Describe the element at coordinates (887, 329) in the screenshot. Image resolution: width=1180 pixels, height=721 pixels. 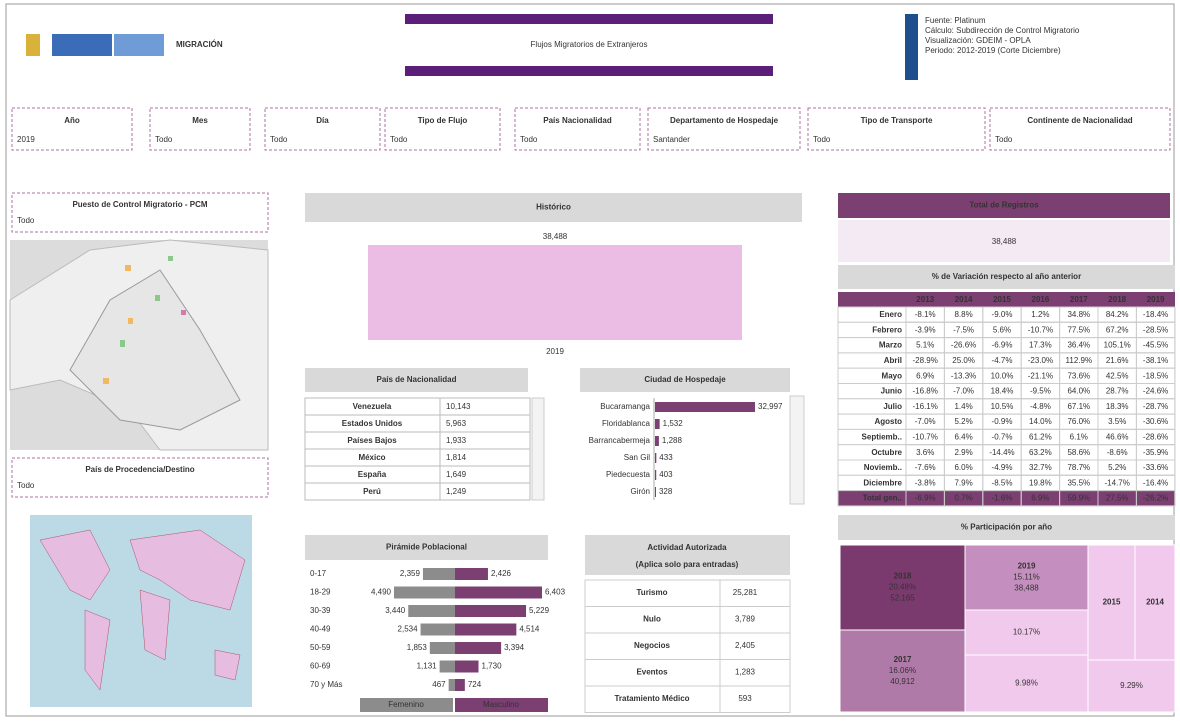
I see `row-header: Febrero` at that location.